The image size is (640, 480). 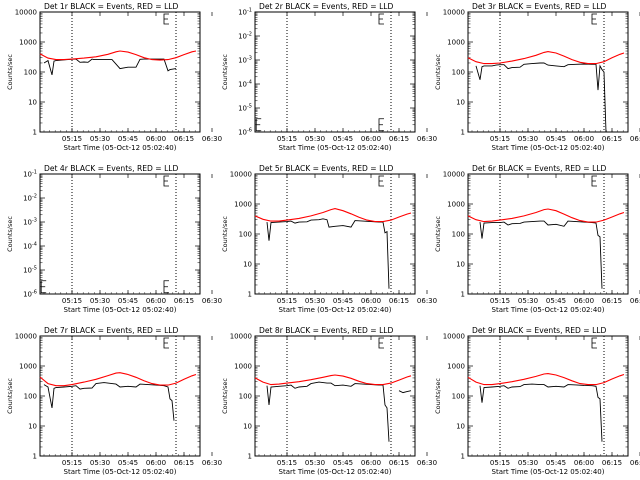 What do you see at coordinates (326, 6) in the screenshot?
I see `panel-title: Det 2r BLACK = Events, RED = LLD` at bounding box center [326, 6].